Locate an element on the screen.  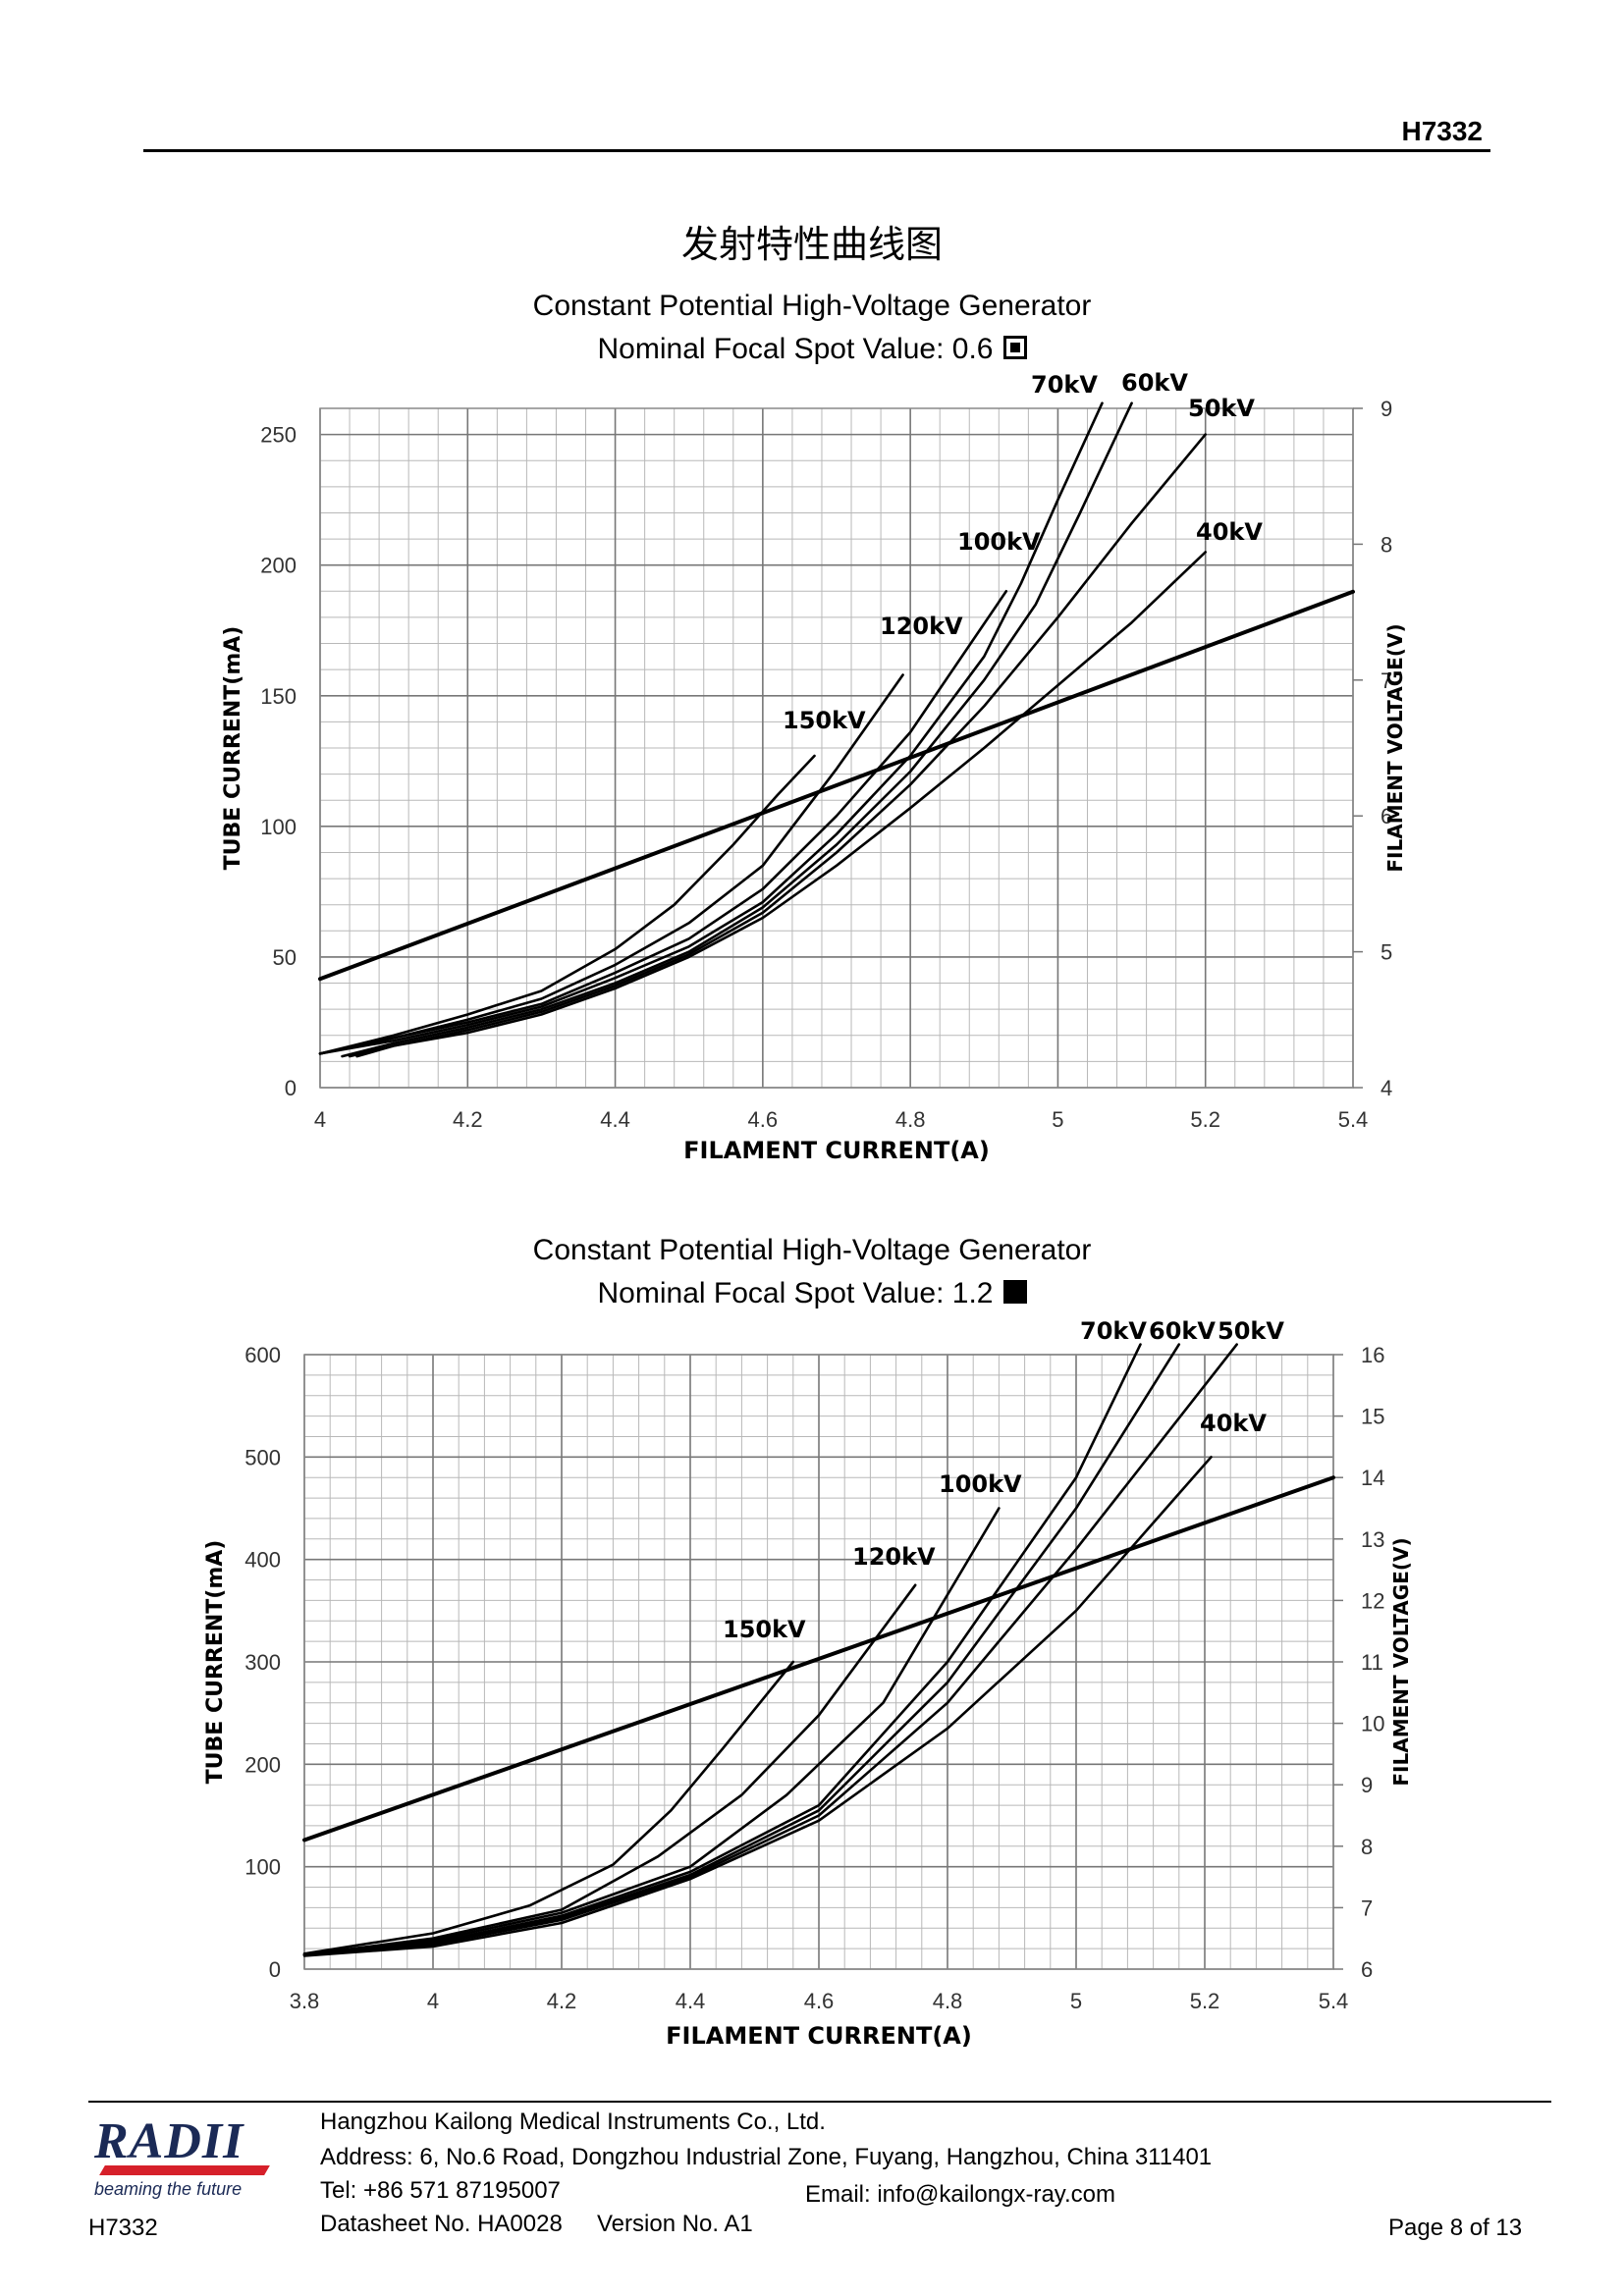
company-logo: RADII beaming the future is located at coordinates (187, 2161).